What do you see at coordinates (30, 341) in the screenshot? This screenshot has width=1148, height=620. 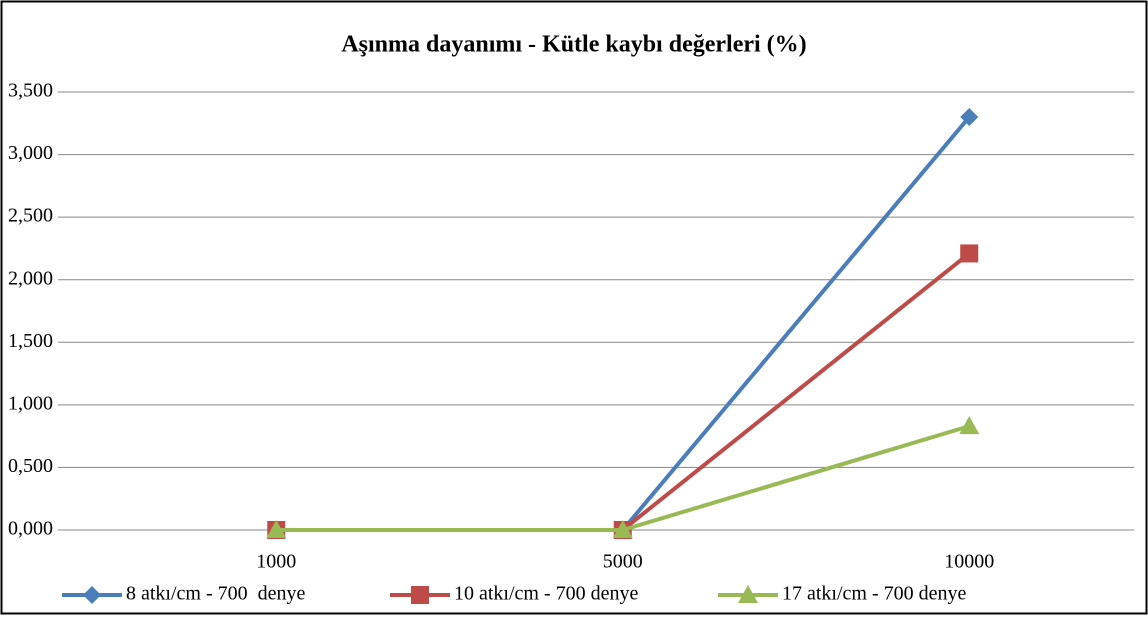 I see `y-tick-label: 1,500` at bounding box center [30, 341].